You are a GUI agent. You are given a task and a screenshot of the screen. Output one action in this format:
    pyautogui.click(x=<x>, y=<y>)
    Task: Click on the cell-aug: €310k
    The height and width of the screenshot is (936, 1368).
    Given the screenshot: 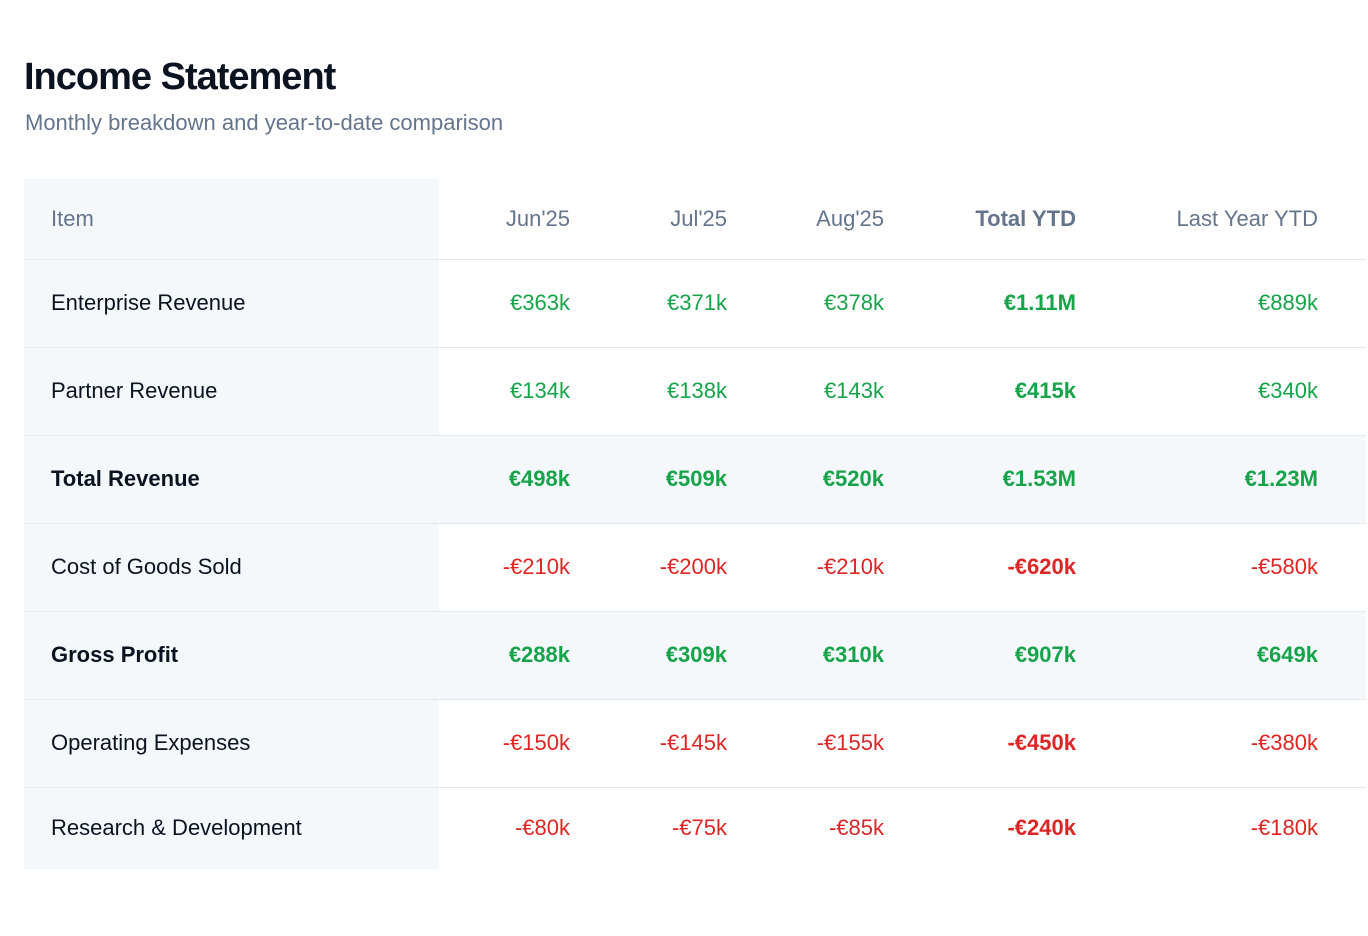 What is the action you would take?
    pyautogui.click(x=805, y=655)
    